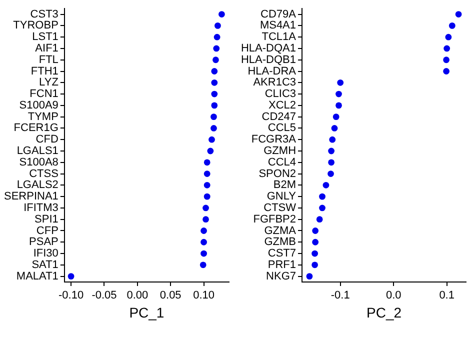 Image resolution: width=474 pixels, height=338 pixels. What do you see at coordinates (38, 105) in the screenshot?
I see `y-tick-label: S100A9` at bounding box center [38, 105].